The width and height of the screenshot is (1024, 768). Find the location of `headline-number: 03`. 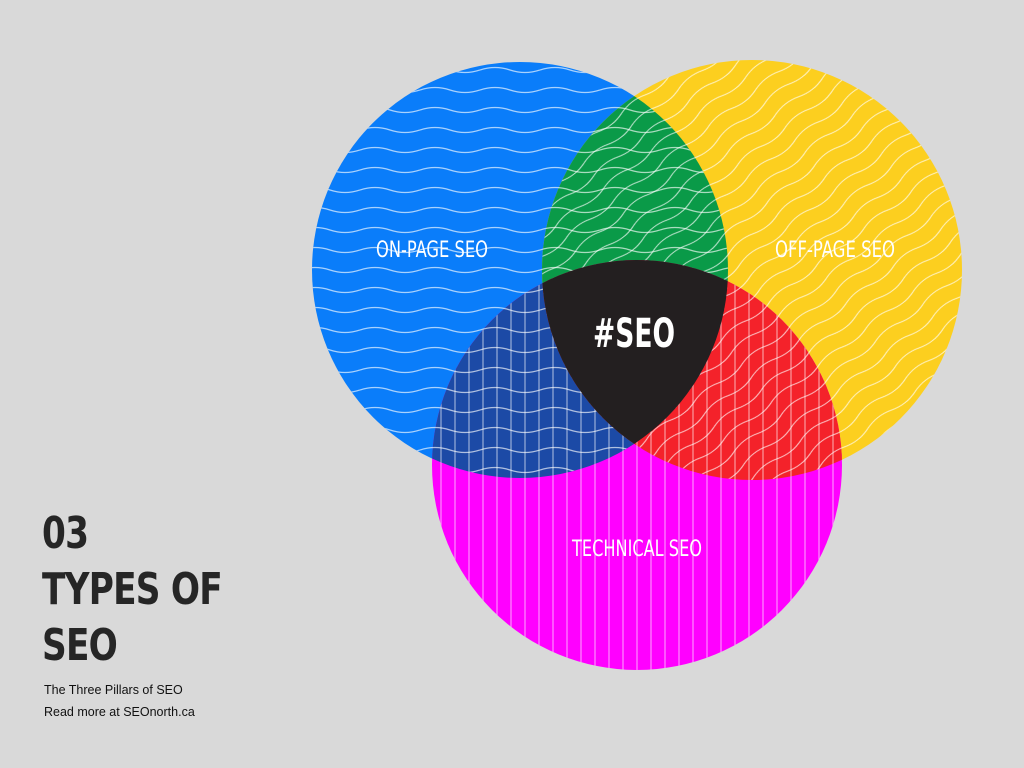

headline-number: 03 is located at coordinates (65, 533).